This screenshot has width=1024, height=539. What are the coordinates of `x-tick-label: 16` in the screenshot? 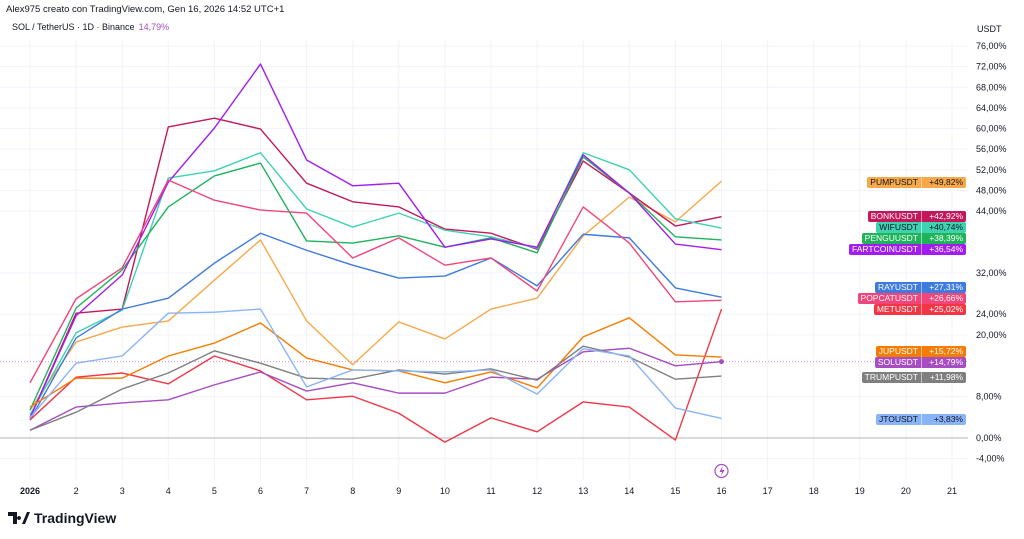 It's located at (721, 491).